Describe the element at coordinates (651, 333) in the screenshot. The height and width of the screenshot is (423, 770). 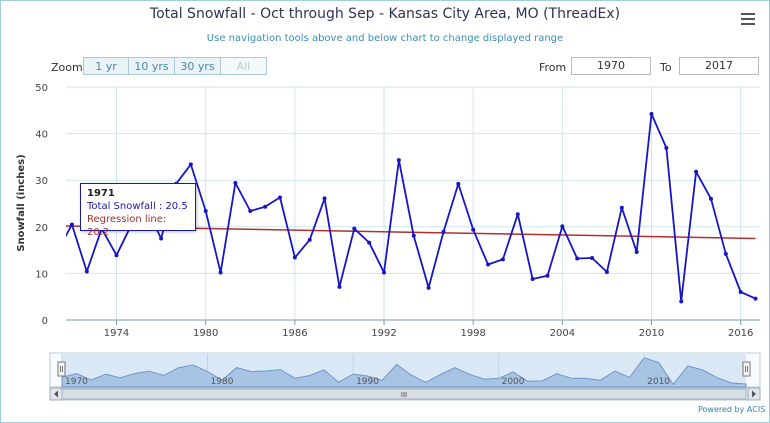
I see `x-tick-label: 2010` at that location.